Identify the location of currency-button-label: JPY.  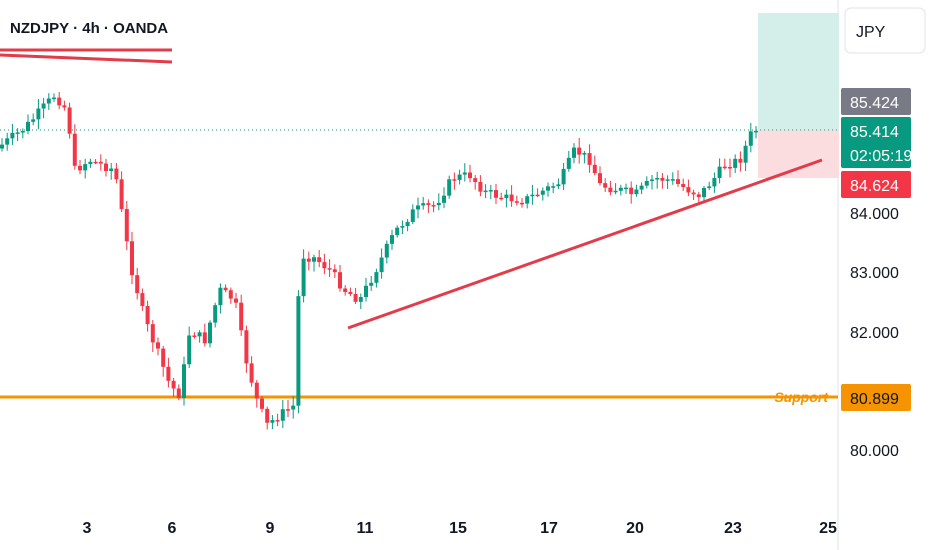
(871, 32).